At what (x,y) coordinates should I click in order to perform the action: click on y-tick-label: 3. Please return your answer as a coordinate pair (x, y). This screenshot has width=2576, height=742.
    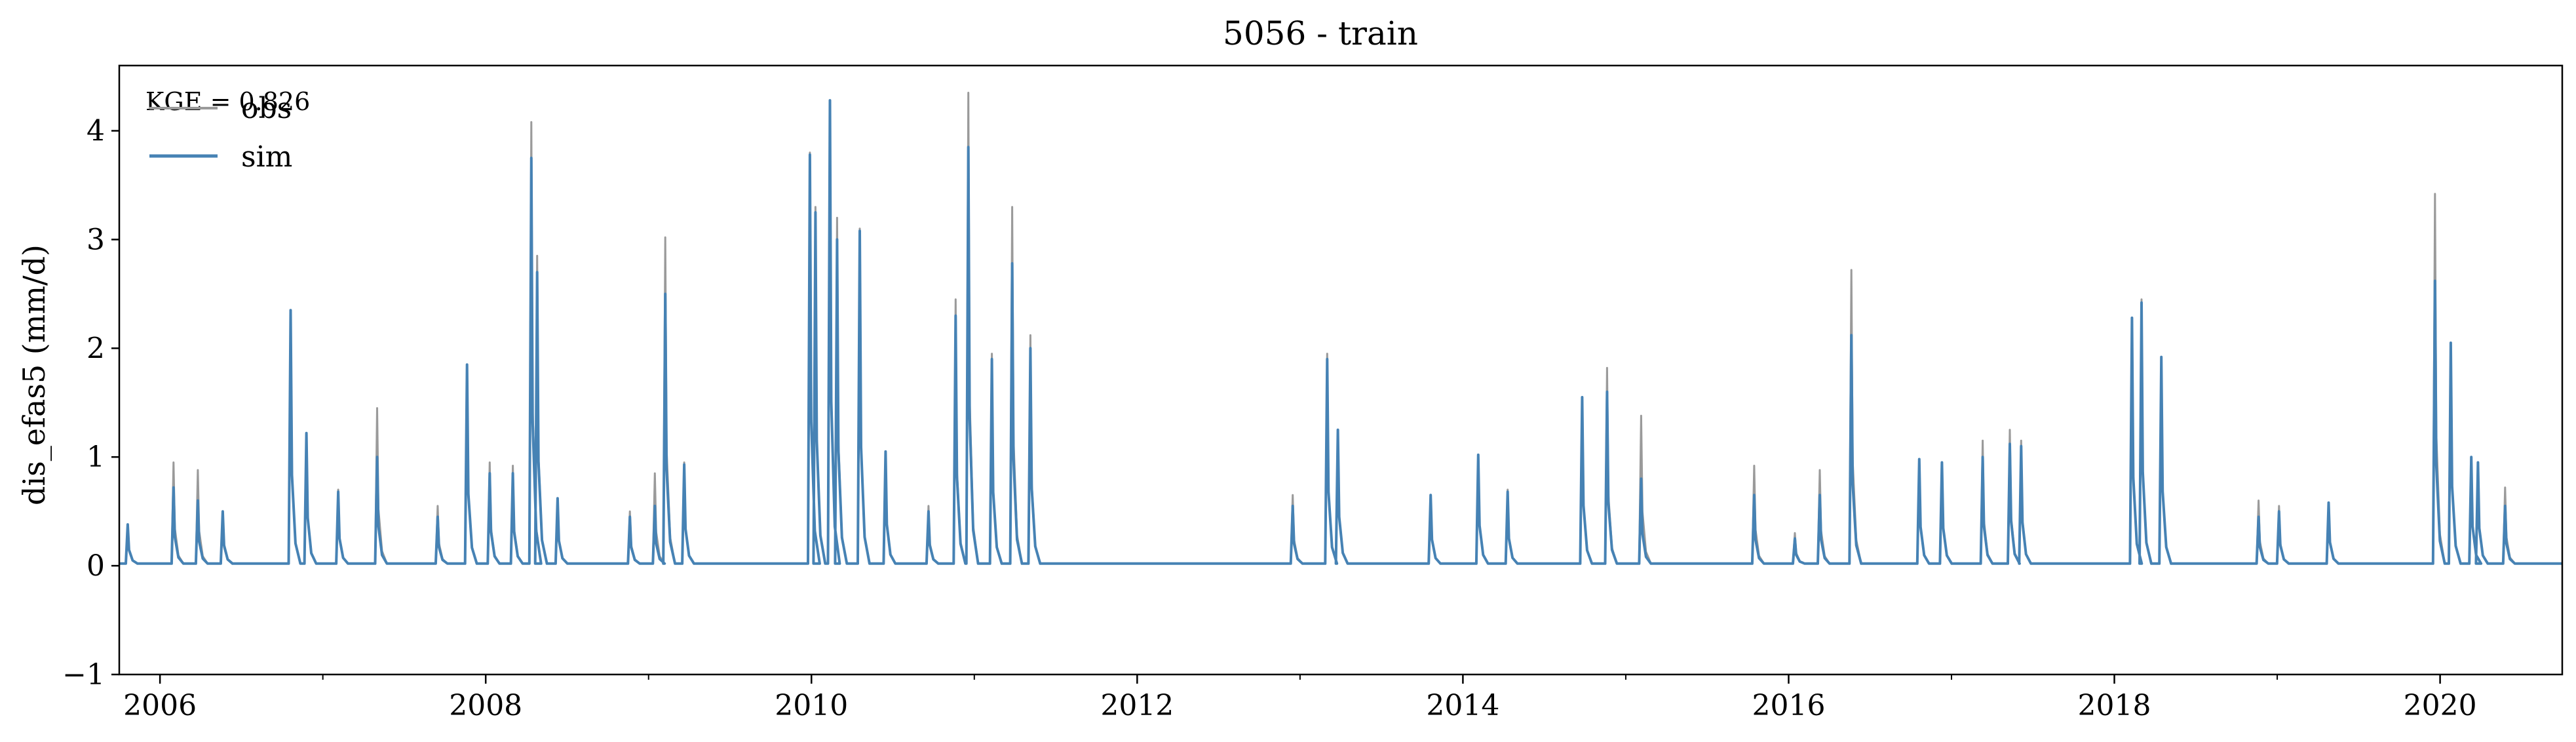
    Looking at the image, I should click on (96, 239).